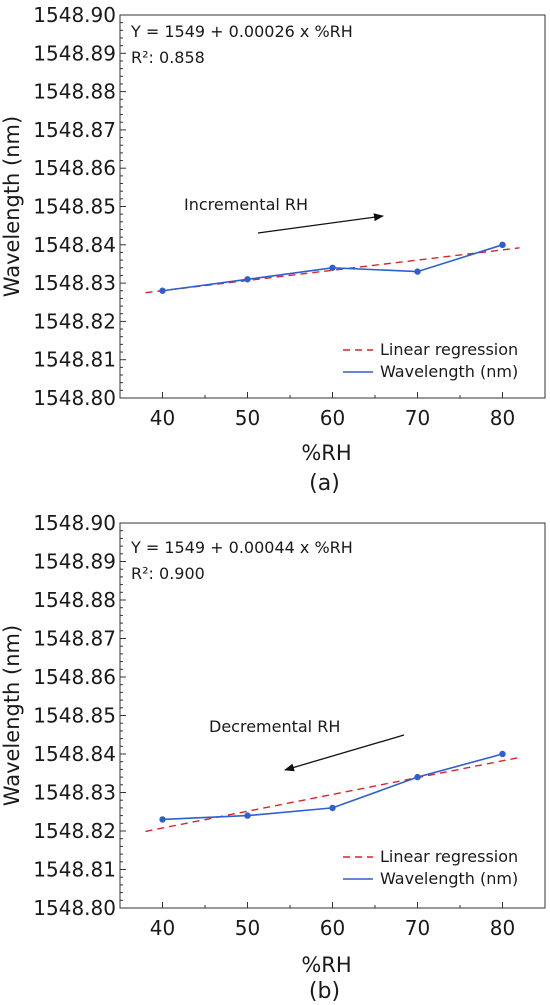 The height and width of the screenshot is (1005, 550). Describe the element at coordinates (324, 991) in the screenshot. I see `panel-label: (b)` at that location.